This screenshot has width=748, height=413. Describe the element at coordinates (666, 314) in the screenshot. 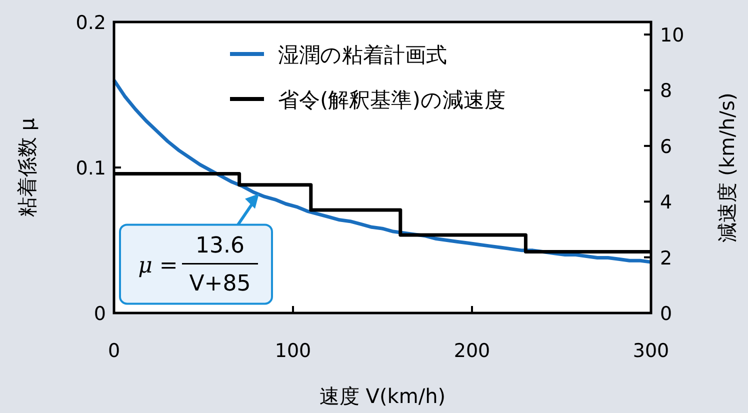

I see `y2-tick-label: 0` at that location.